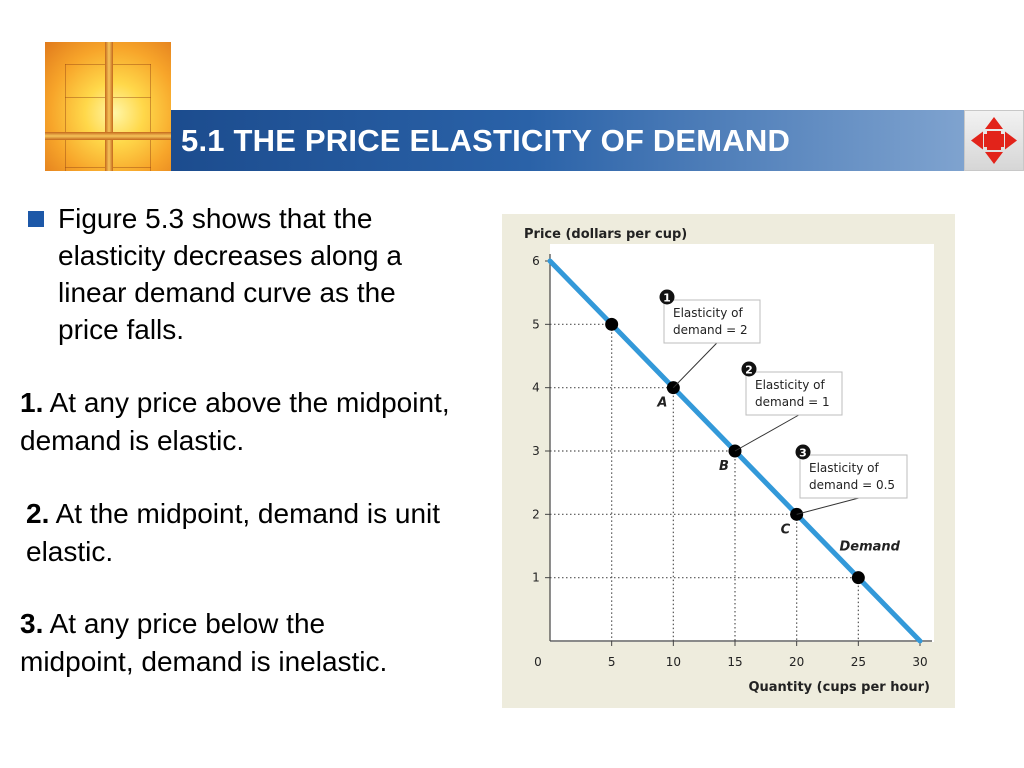 Image resolution: width=1024 pixels, height=768 pixels. Describe the element at coordinates (839, 687) in the screenshot. I see `x-axis-label: Quantity (cups per hour)` at that location.